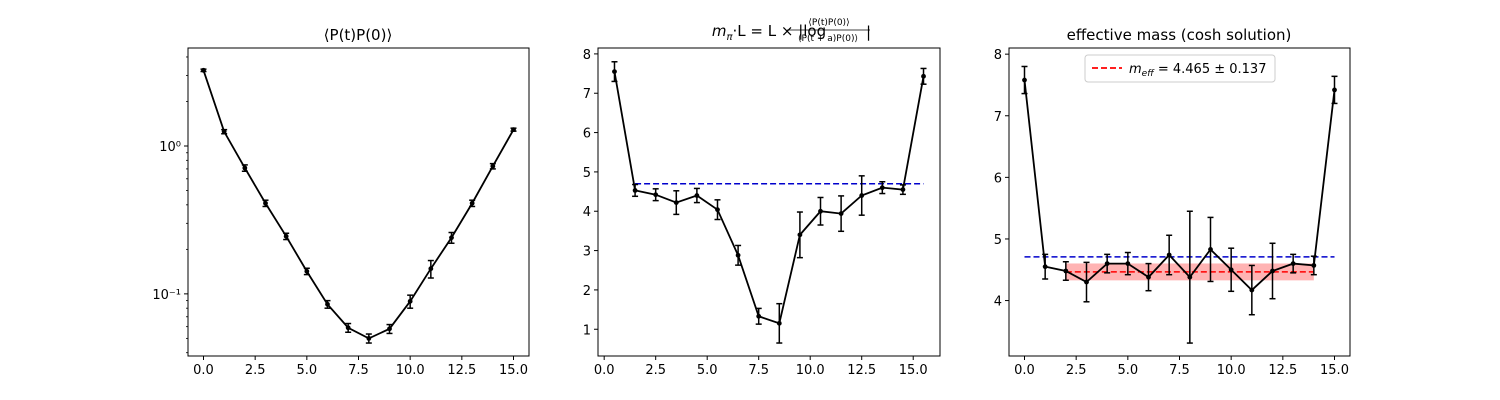  I want to click on legend-label: meff = 4.465 ± 0.137, so click(1197, 70).